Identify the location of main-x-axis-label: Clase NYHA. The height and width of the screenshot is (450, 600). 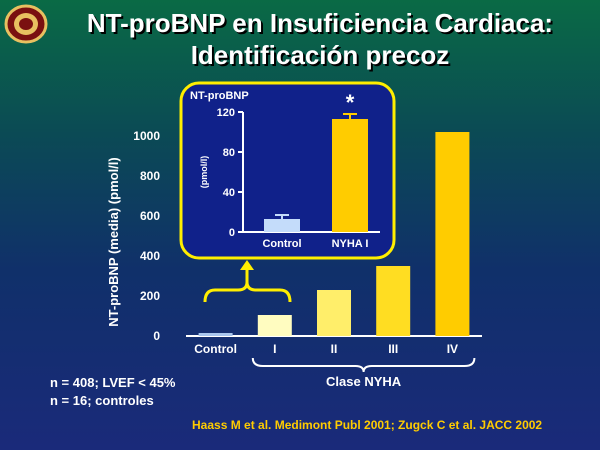
(364, 381).